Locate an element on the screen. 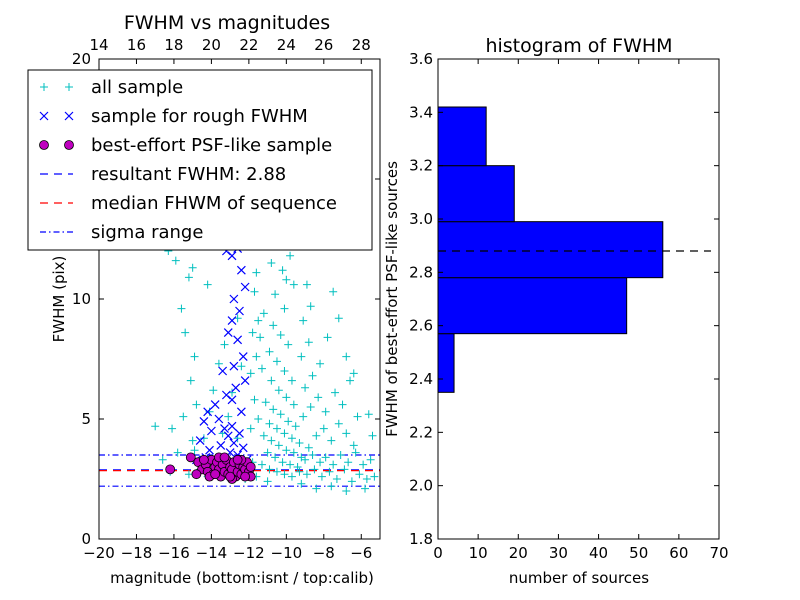 The height and width of the screenshot is (600, 800). legend-entry: all sample is located at coordinates (111, 87).